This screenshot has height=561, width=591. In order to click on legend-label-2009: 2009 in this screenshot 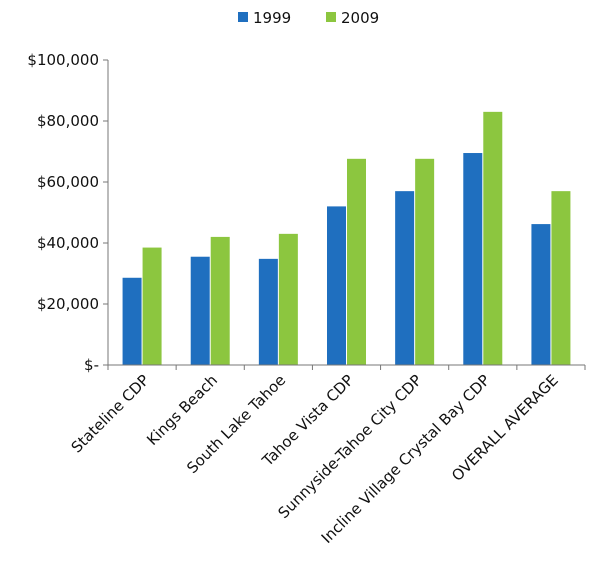, I will do `click(360, 18)`.